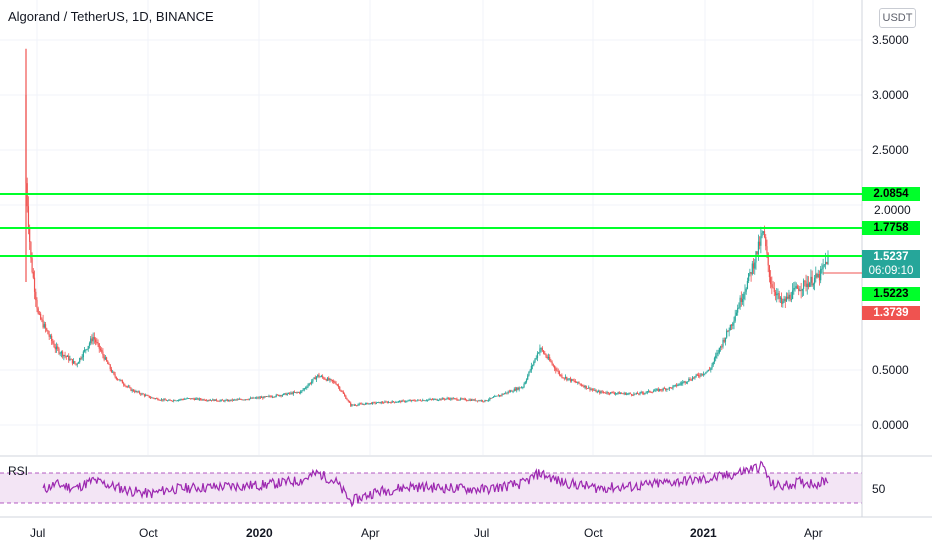 The image size is (932, 555). Describe the element at coordinates (18, 471) in the screenshot. I see `rsi-indicator-label: RSI` at that location.